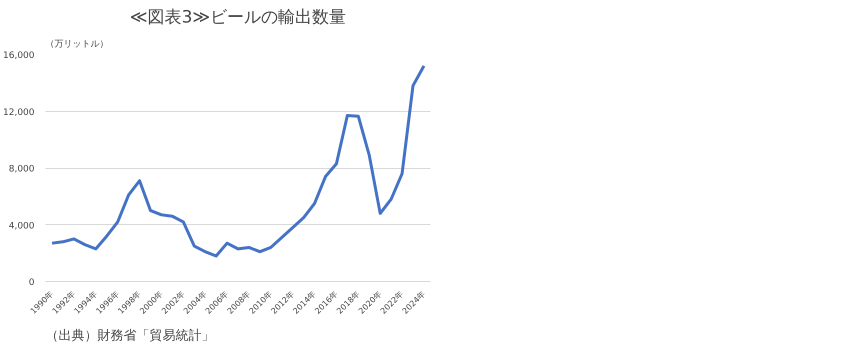 This screenshot has height=348, width=864. What do you see at coordinates (77, 45) in the screenshot?
I see `y-axis-title: （万リットル）` at bounding box center [77, 45].